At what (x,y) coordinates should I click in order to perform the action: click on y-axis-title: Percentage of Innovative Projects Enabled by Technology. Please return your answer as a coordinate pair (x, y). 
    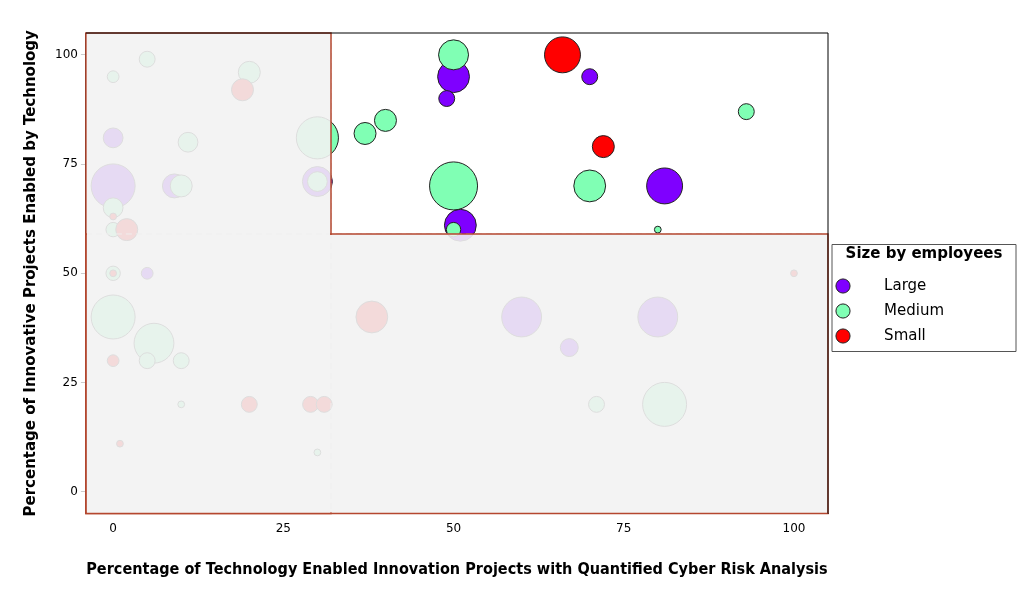
    Looking at the image, I should click on (29, 273).